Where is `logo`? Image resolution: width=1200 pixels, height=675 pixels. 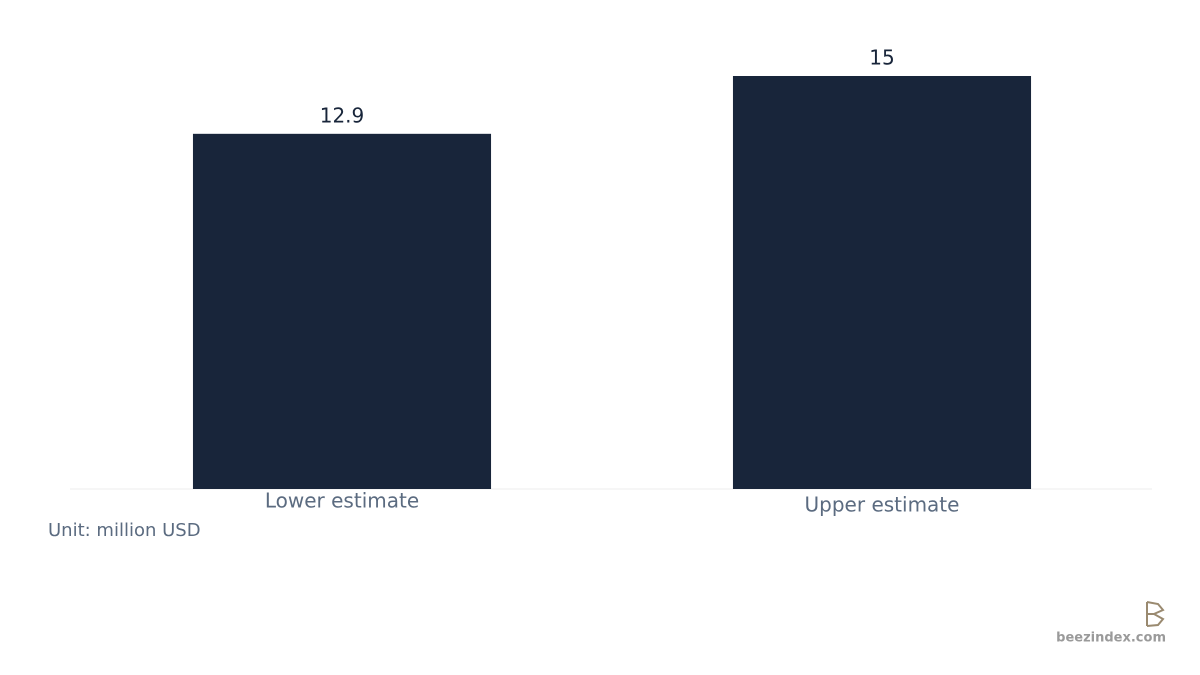
logo is located at coordinates (1155, 614).